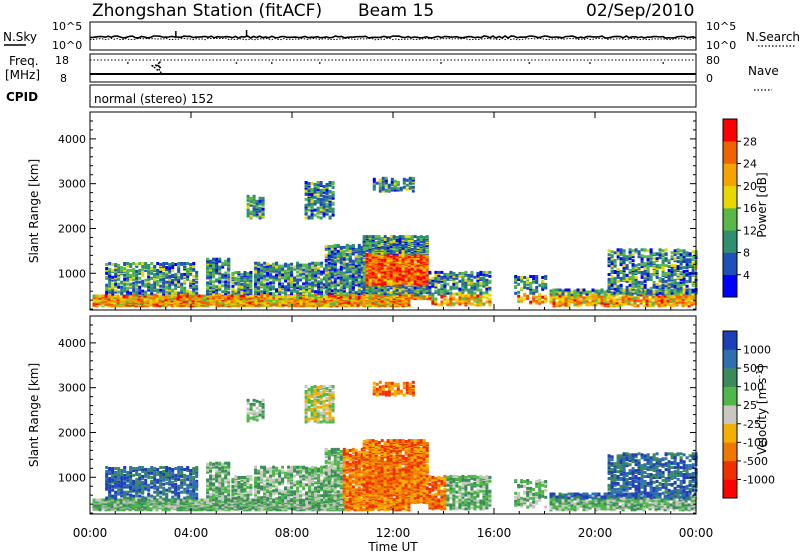  Describe the element at coordinates (721, 26) in the screenshot. I see `noise-right-tick-top: 10^5` at that location.